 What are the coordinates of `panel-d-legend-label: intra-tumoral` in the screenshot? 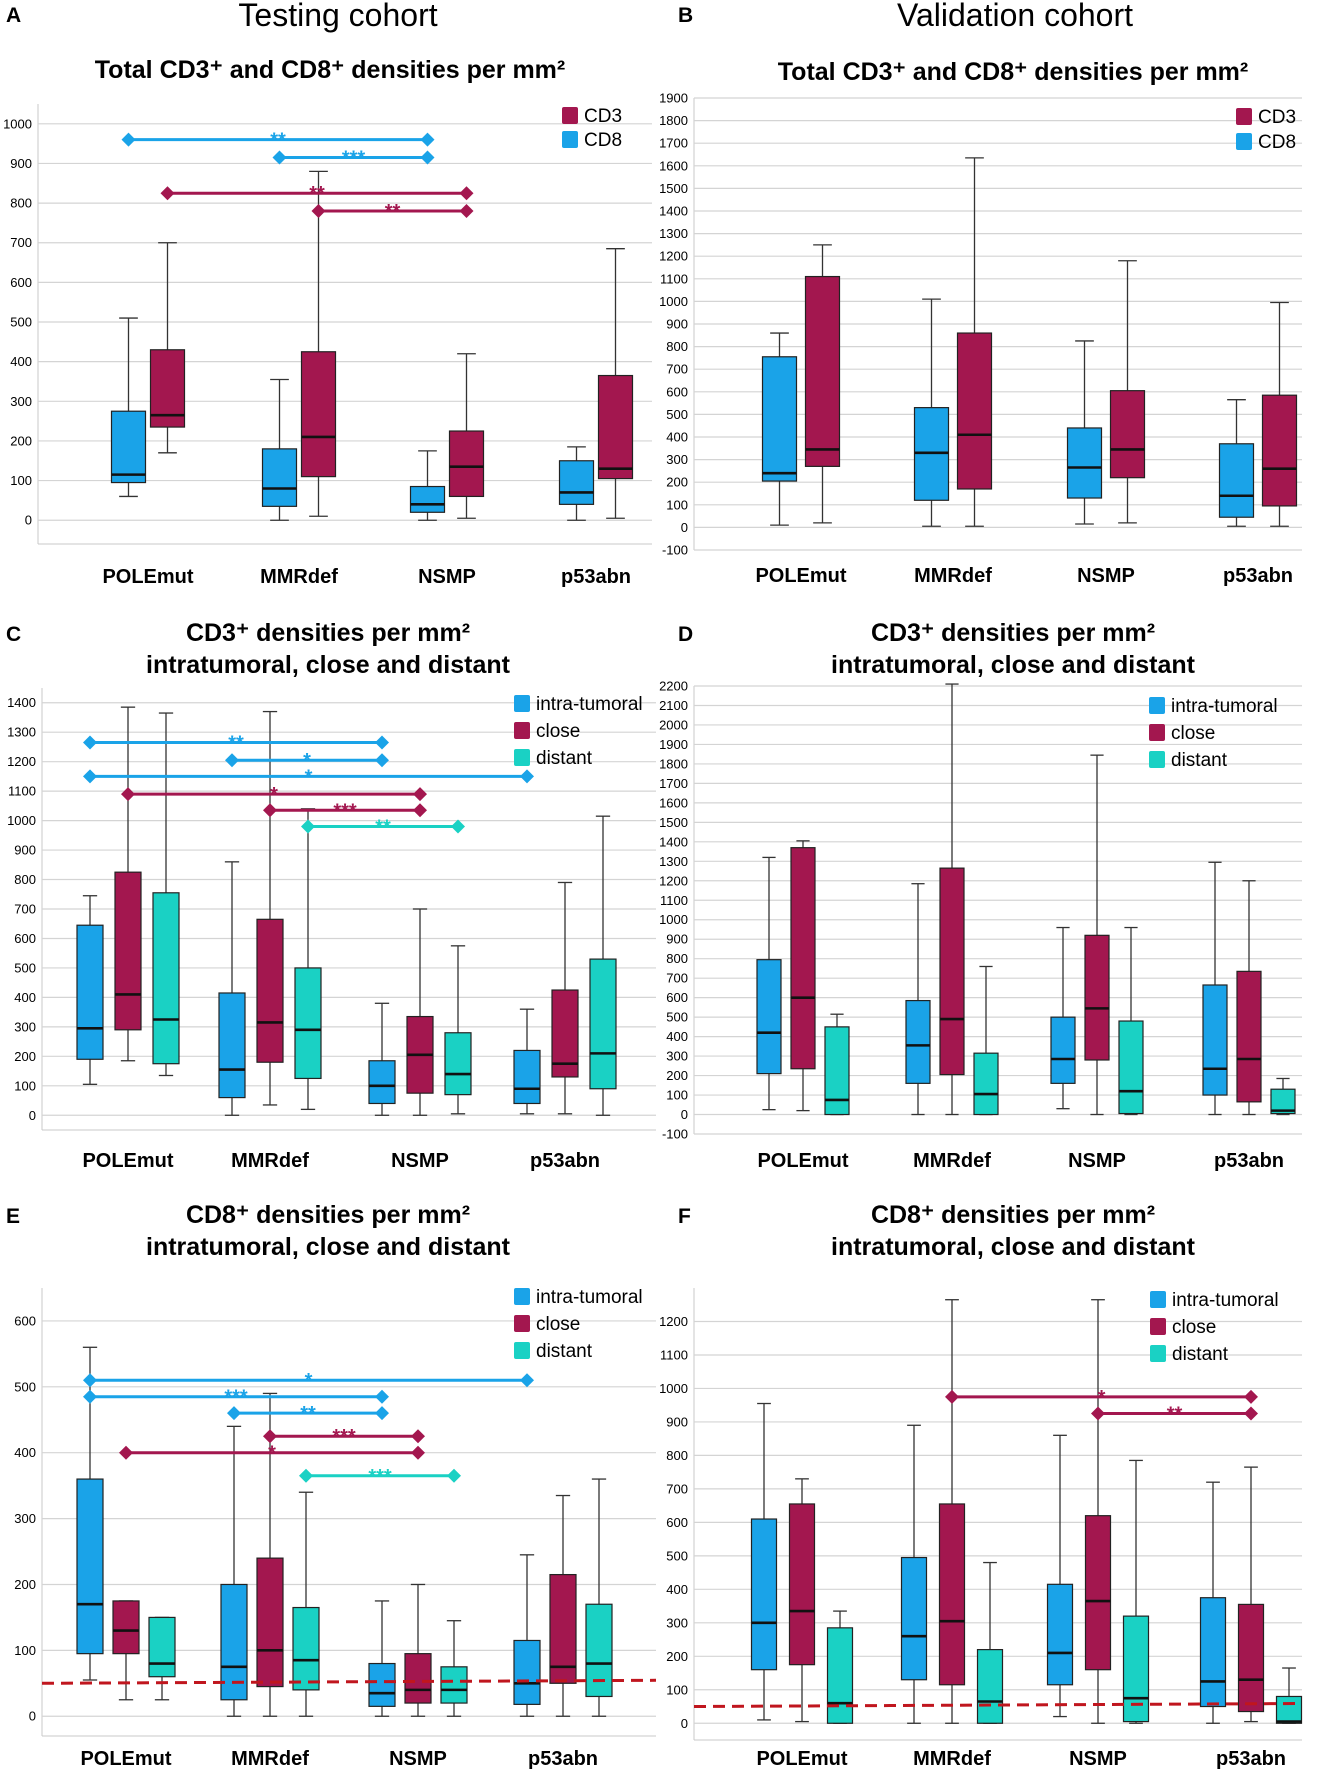 It's located at (1224, 706).